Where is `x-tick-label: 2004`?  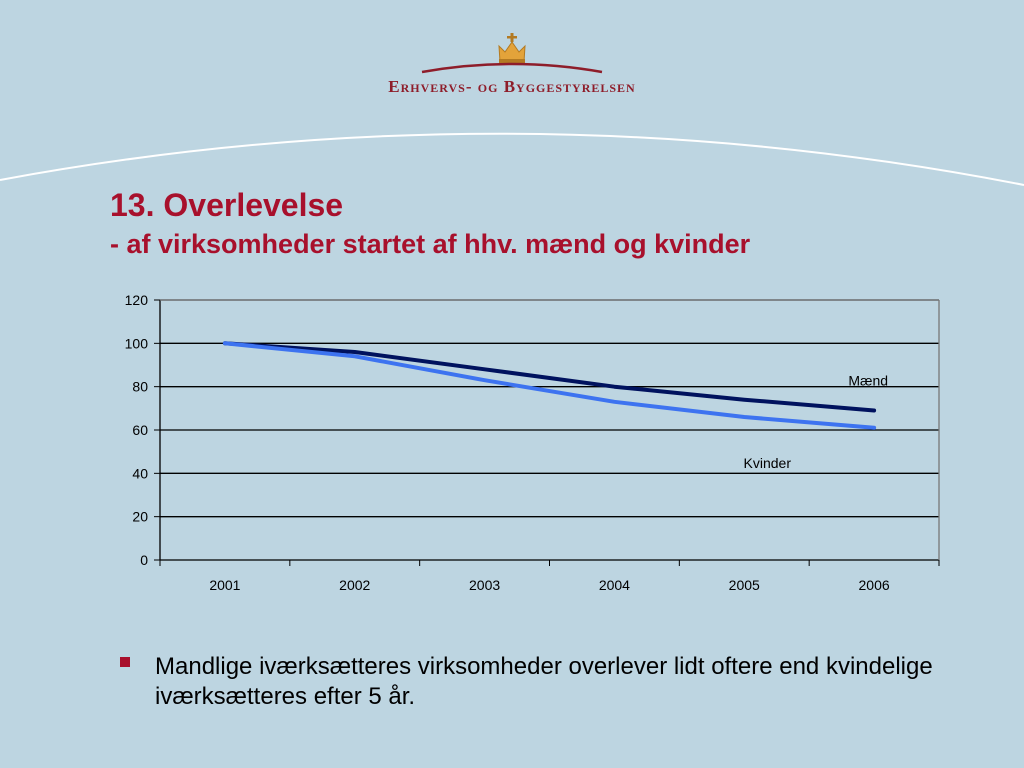
x-tick-label: 2004 is located at coordinates (614, 585).